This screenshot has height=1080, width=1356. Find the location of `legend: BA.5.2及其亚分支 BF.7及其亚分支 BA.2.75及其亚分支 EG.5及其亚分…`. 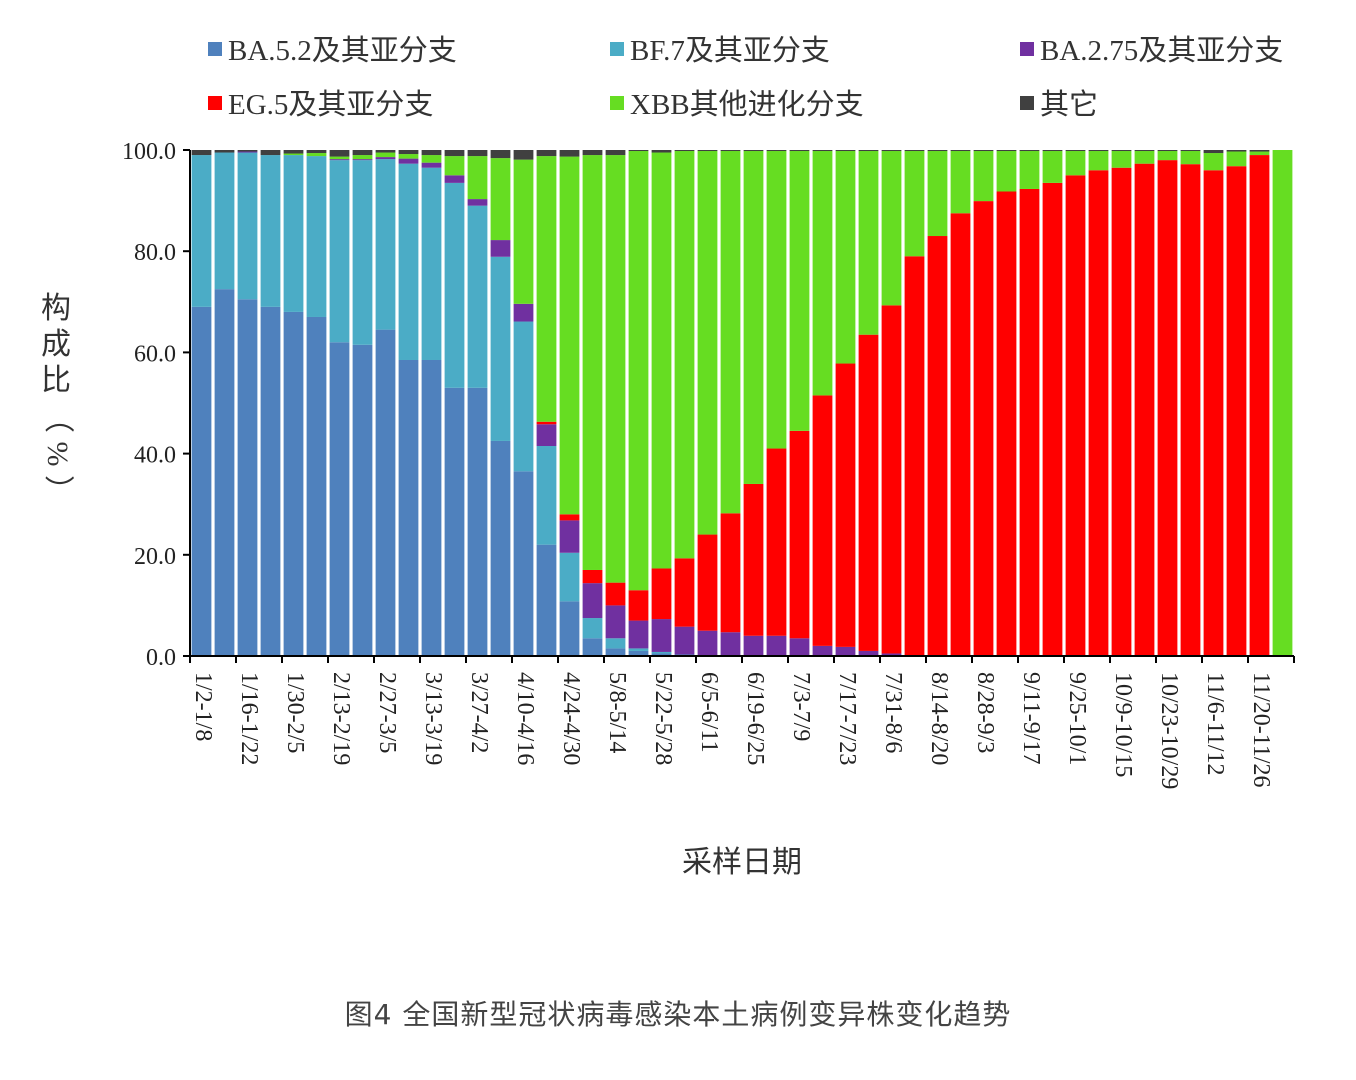

legend: BA.5.2及其亚分支 BF.7及其亚分支 BA.2.75及其亚分支 EG.5及其亚分… is located at coordinates (745, 77).